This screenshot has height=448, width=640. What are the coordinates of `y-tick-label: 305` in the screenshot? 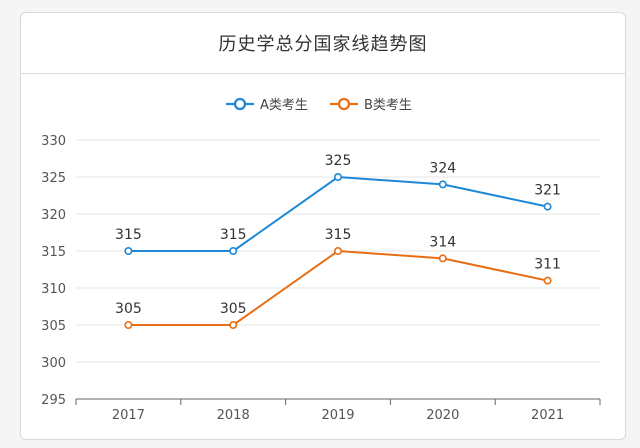 It's located at (53, 326).